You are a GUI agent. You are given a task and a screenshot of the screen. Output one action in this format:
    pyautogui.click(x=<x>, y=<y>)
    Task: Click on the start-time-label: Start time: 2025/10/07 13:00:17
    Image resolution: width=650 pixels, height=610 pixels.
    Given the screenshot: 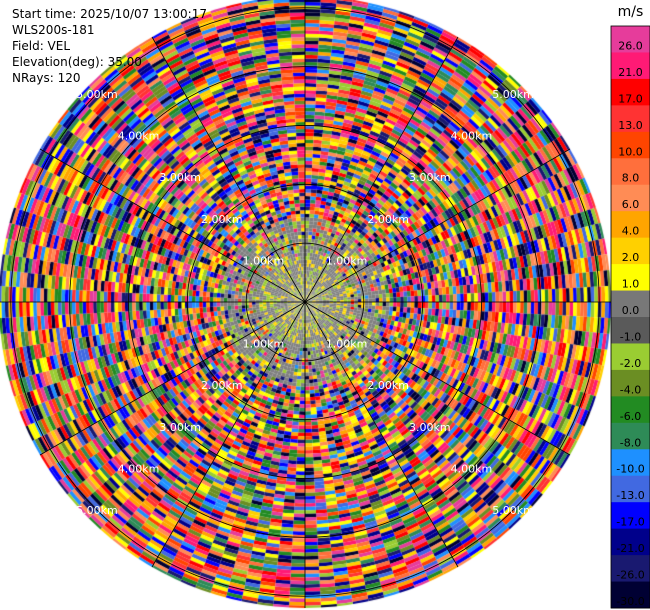 What is the action you would take?
    pyautogui.click(x=109, y=14)
    